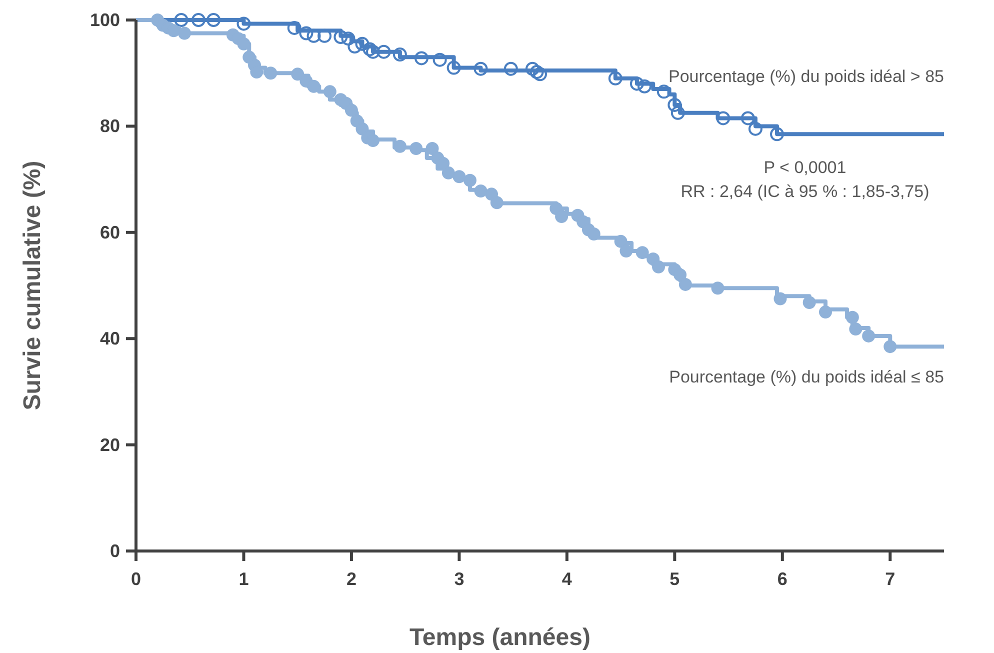 The height and width of the screenshot is (653, 994). What do you see at coordinates (110, 126) in the screenshot?
I see `y-tick-label: 80` at bounding box center [110, 126].